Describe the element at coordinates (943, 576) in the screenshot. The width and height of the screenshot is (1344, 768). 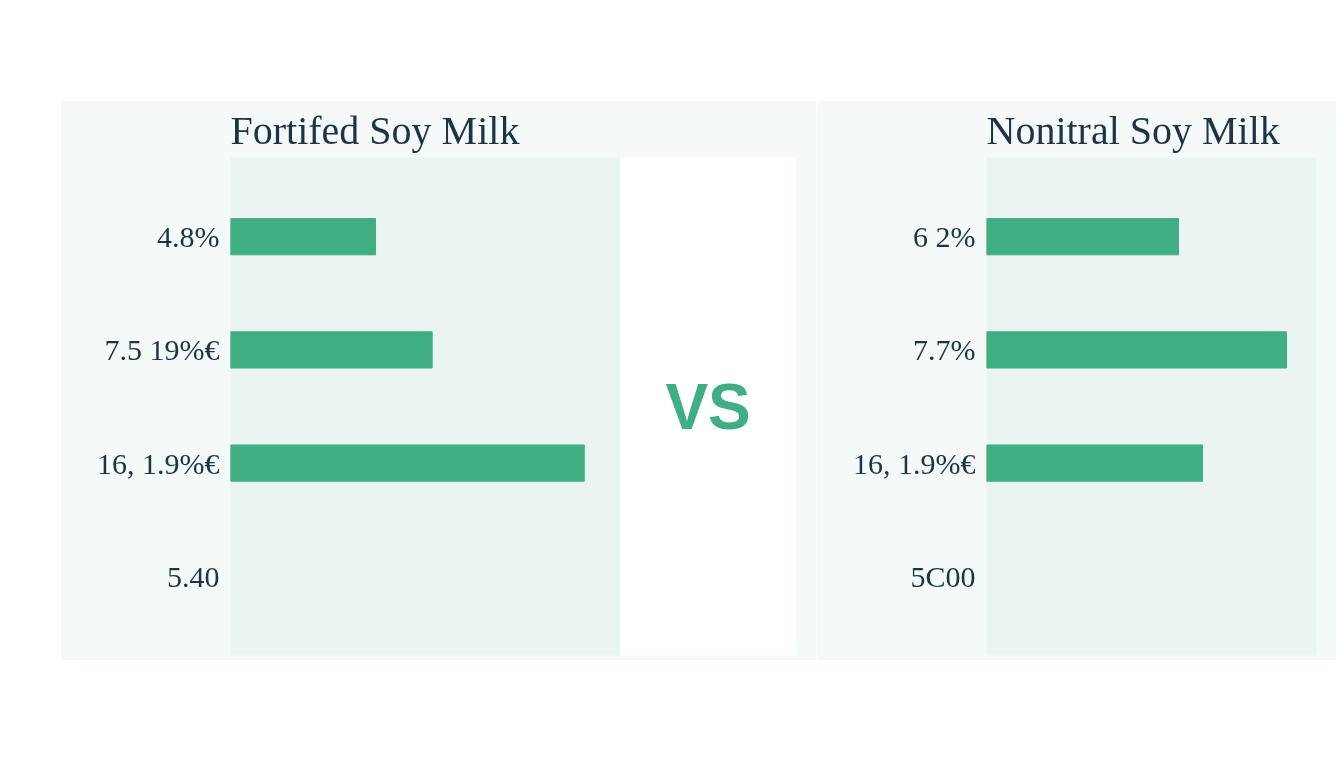
I see `y-tick-label: 5C00` at that location.